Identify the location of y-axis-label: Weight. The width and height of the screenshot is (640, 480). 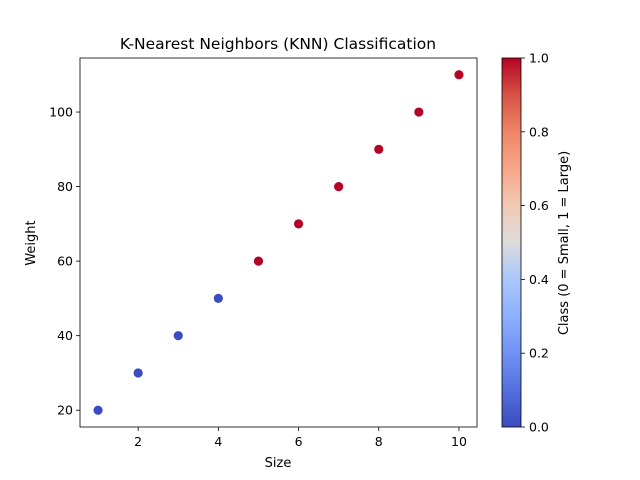
(31, 242).